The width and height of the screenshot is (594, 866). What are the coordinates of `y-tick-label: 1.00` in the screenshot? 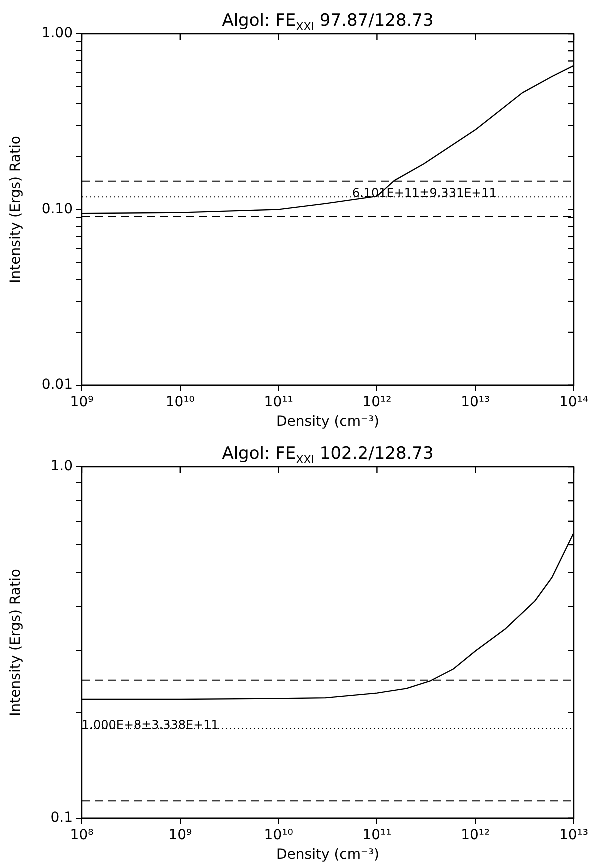 It's located at (57, 34).